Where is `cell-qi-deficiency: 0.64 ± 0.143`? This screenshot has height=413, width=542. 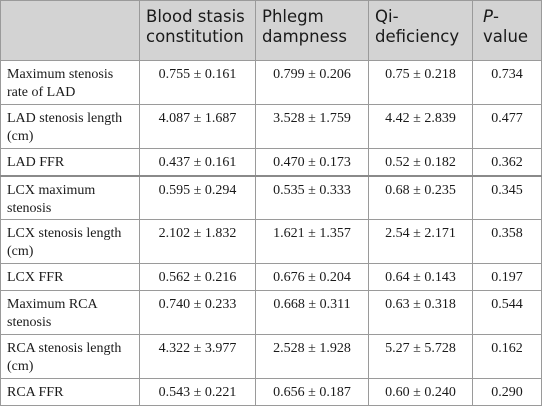 cell-qi-deficiency: 0.64 ± 0.143 is located at coordinates (420, 277).